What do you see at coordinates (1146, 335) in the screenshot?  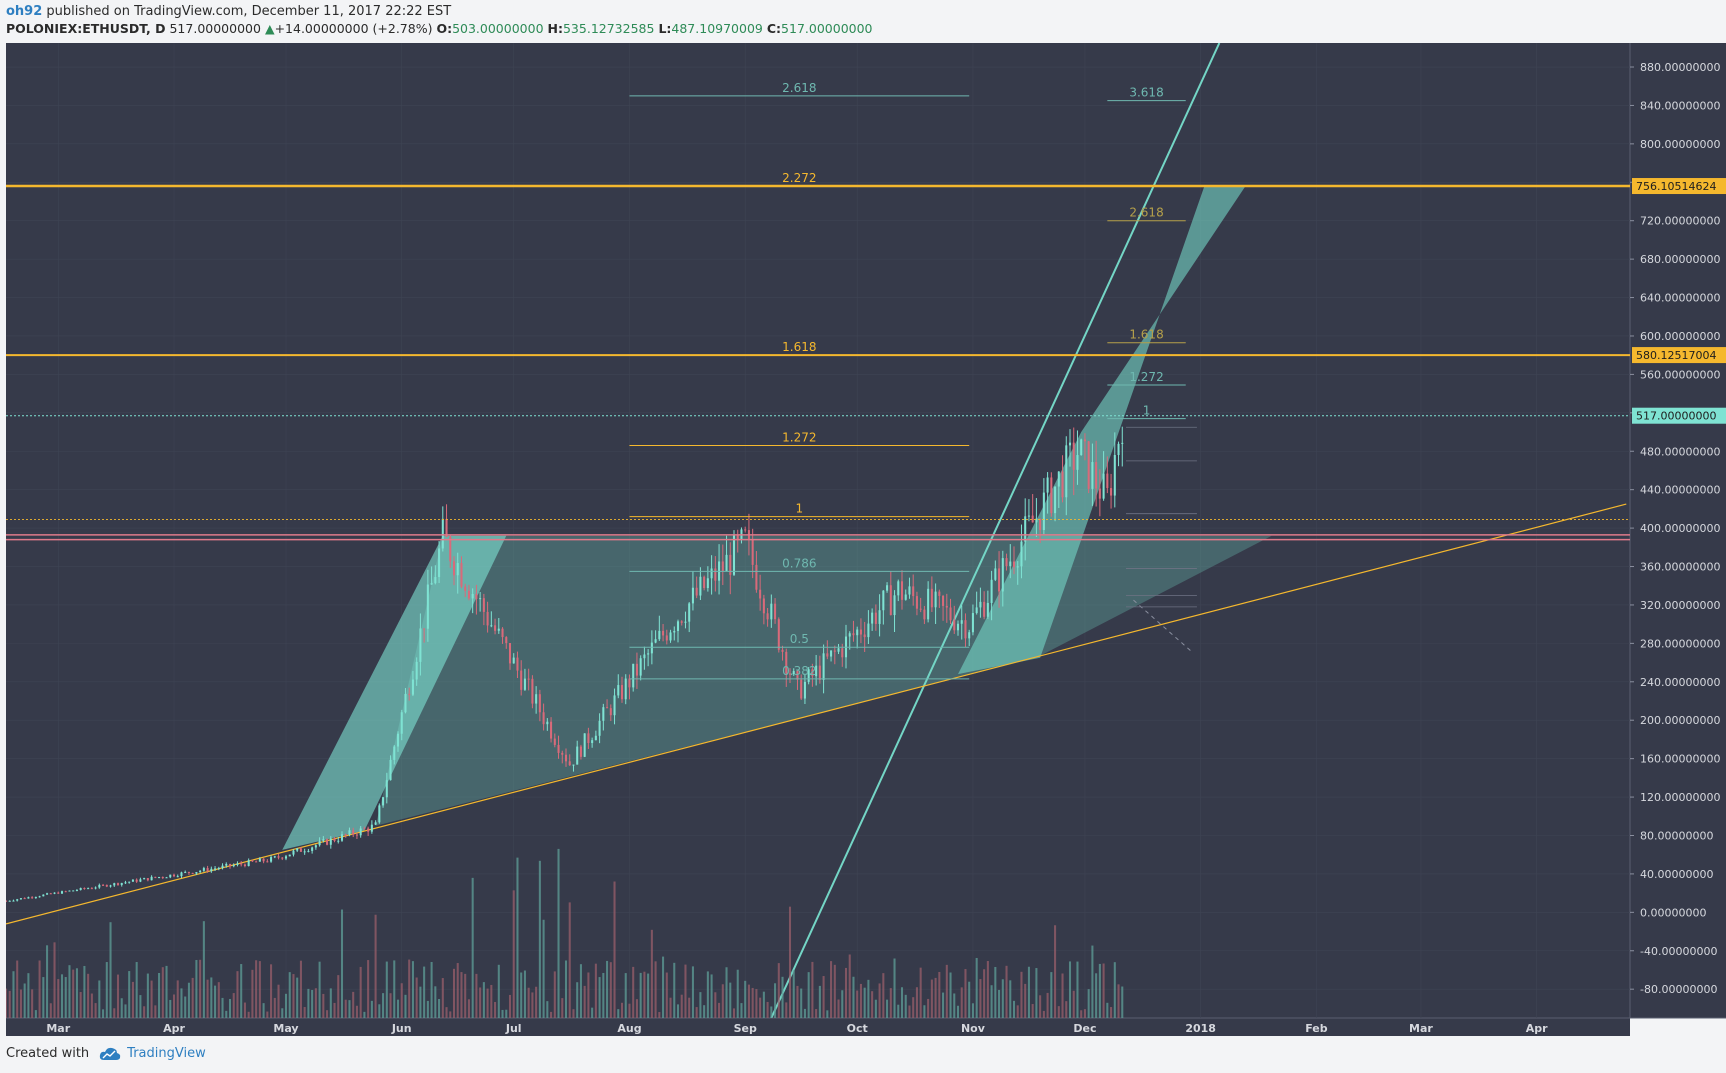 I see `fib-level-label: 1.618` at bounding box center [1146, 335].